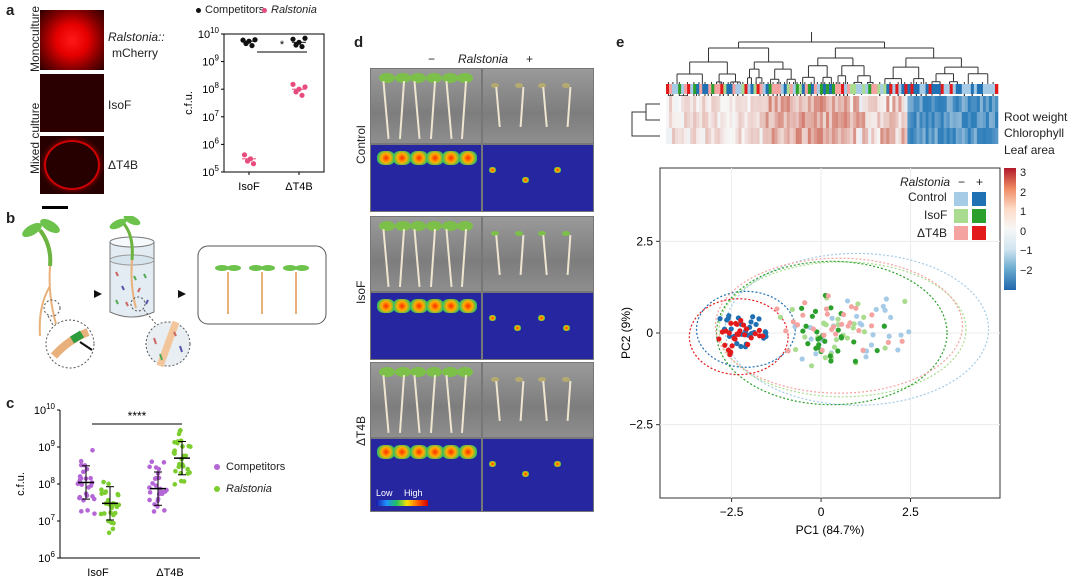 The width and height of the screenshot is (1080, 588). What do you see at coordinates (72, 103) in the screenshot?
I see `isof-mixed-image` at bounding box center [72, 103].